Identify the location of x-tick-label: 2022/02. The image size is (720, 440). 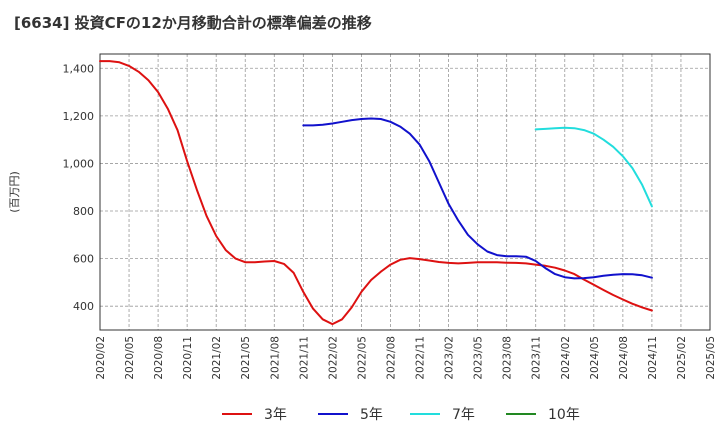
(333, 358).